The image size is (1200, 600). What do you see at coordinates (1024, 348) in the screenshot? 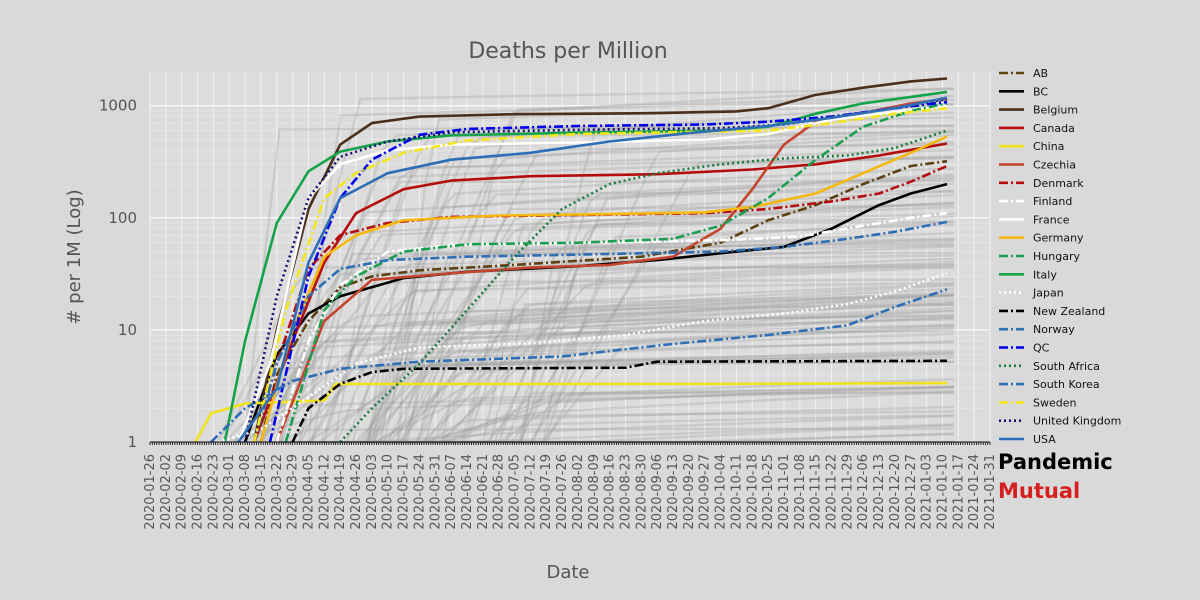
I see `legend-item-qc: QC` at bounding box center [1024, 348].